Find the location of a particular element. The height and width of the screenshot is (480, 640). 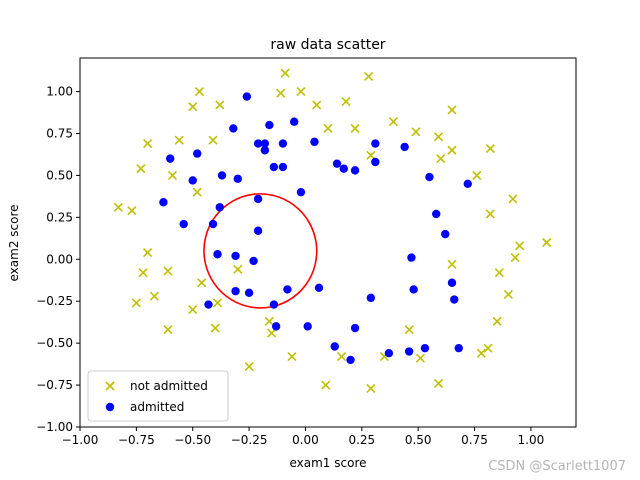

x-axis-ticks: −1.00 −0.75 −0.50 −0.25 0.00 0.25 0.50 0.75 1.00 is located at coordinates (303, 437).